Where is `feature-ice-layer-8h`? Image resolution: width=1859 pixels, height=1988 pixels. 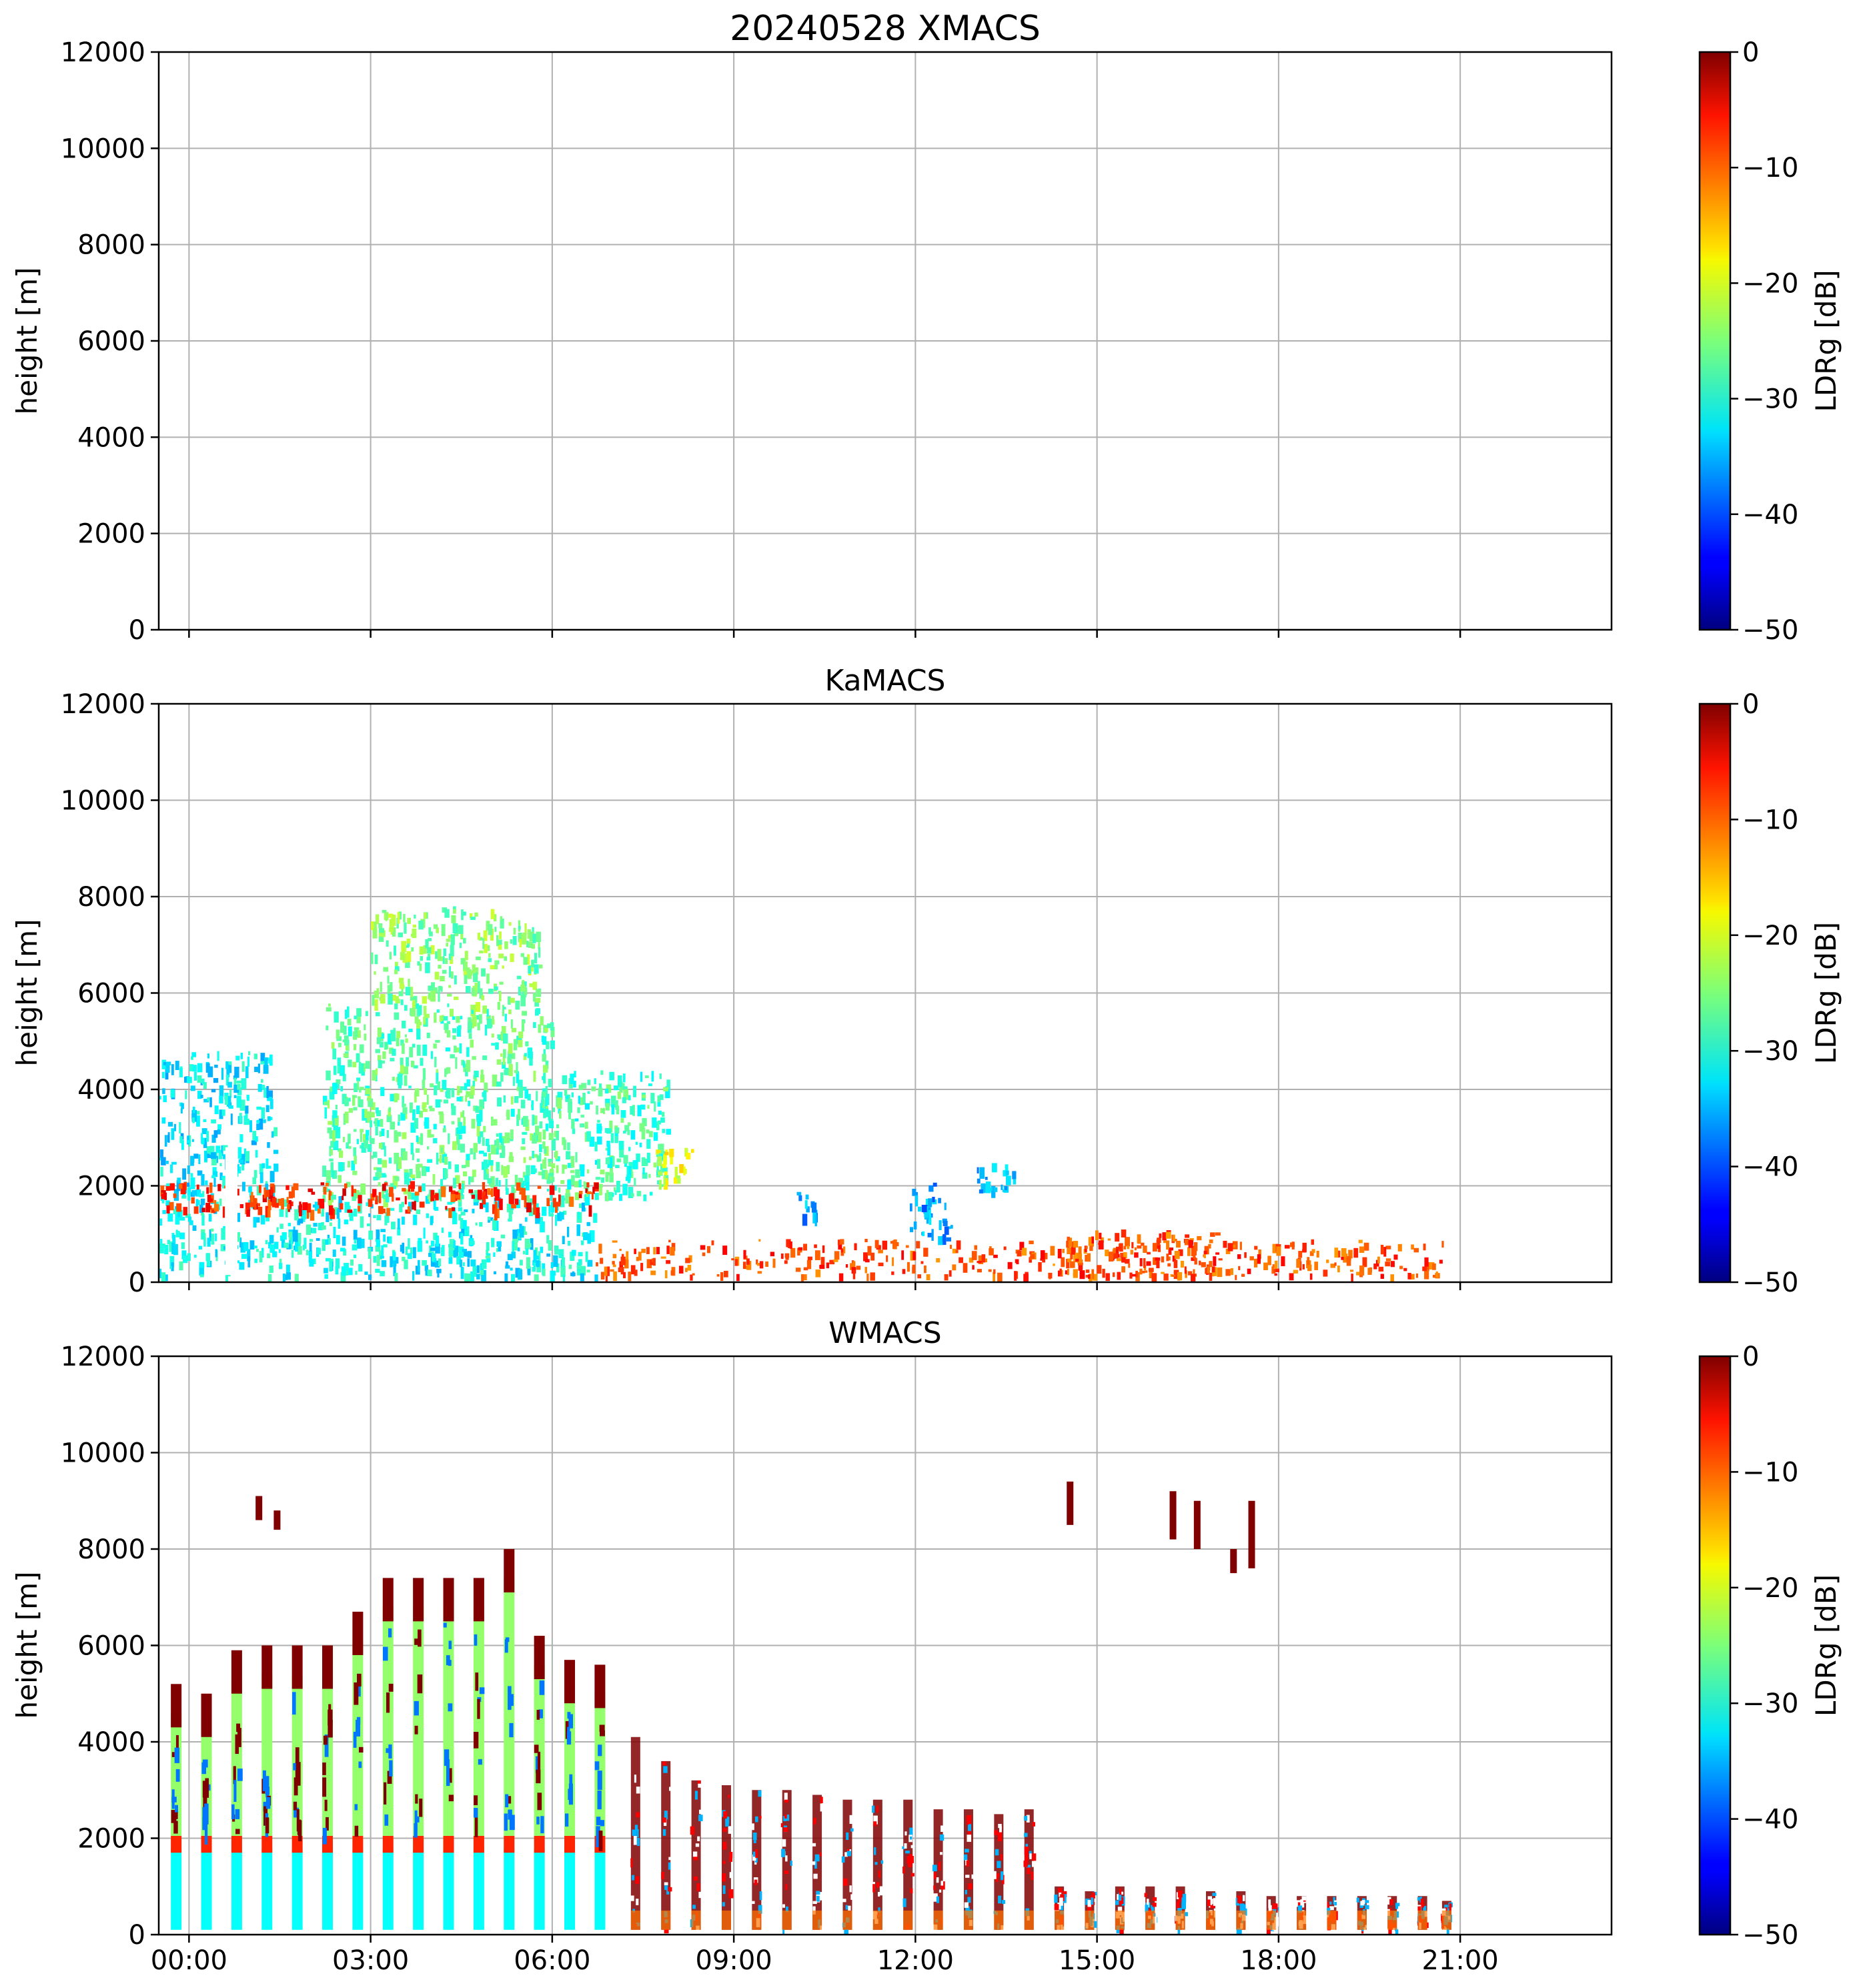
feature-ice-layer-8h is located at coordinates (673, 1168).